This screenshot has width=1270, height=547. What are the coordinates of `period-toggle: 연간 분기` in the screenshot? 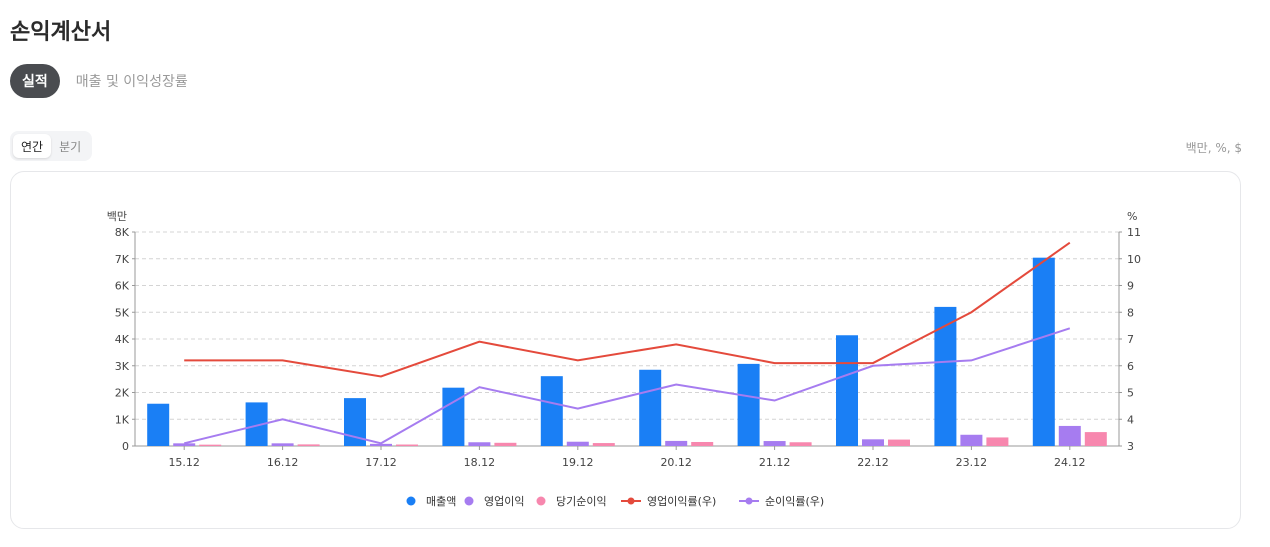 It's located at (51, 146).